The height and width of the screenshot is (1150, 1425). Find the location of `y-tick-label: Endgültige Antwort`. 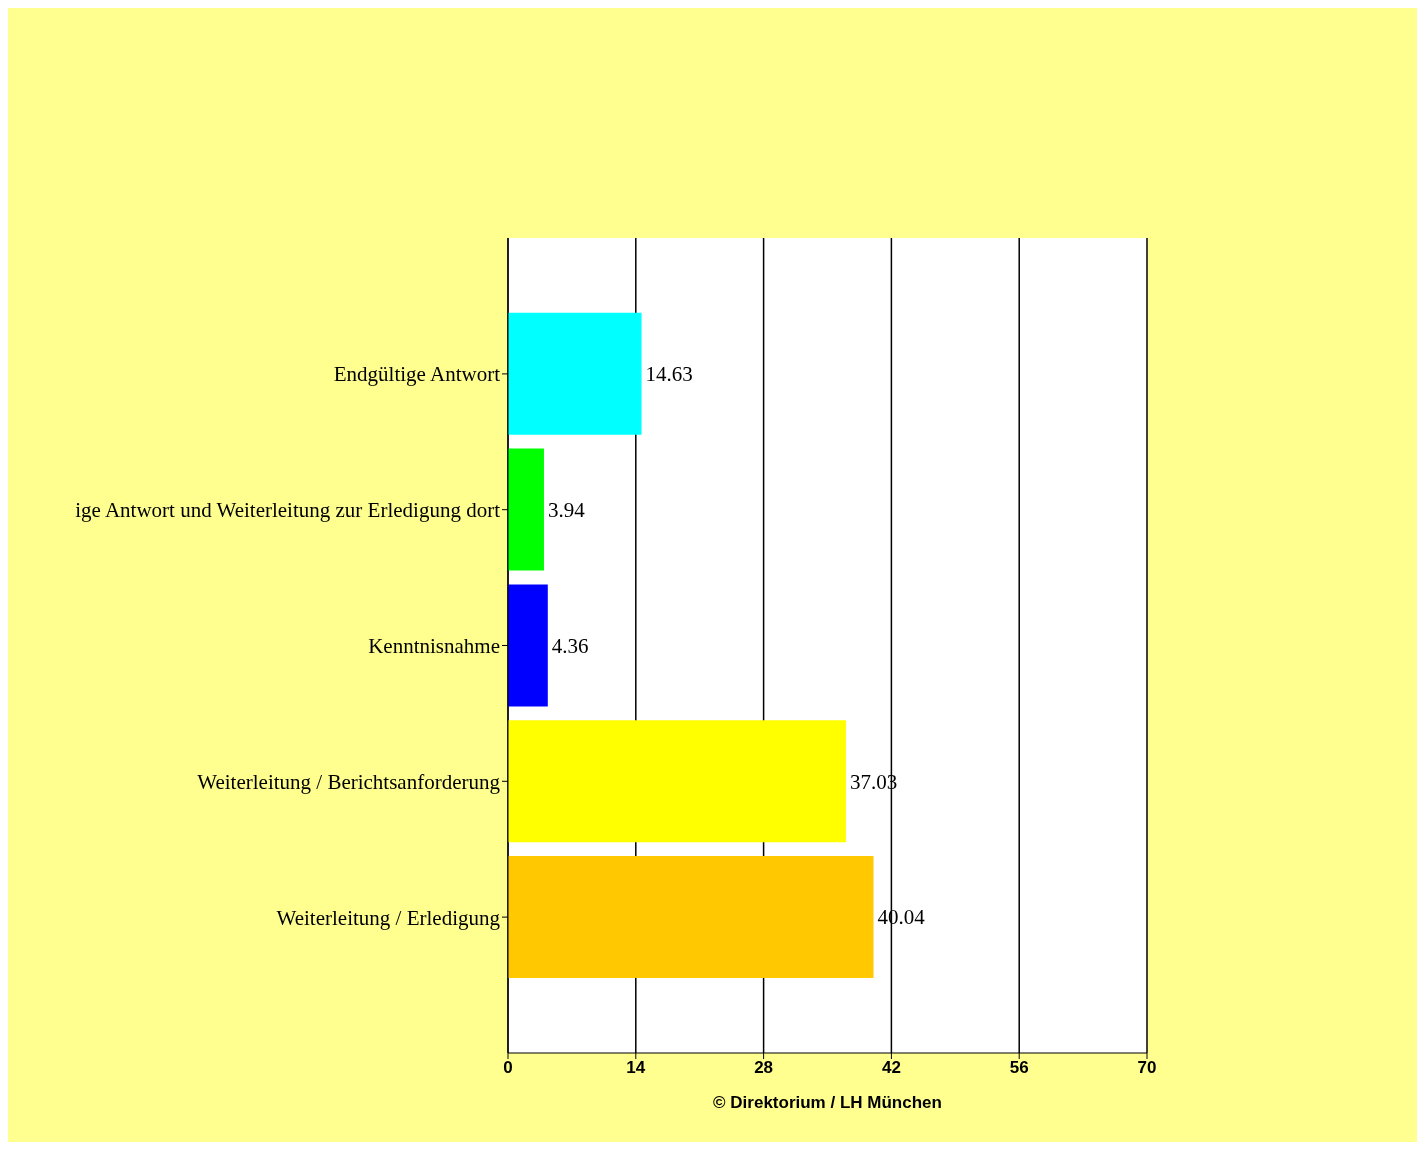

y-tick-label: Endgültige Antwort is located at coordinates (417, 374).